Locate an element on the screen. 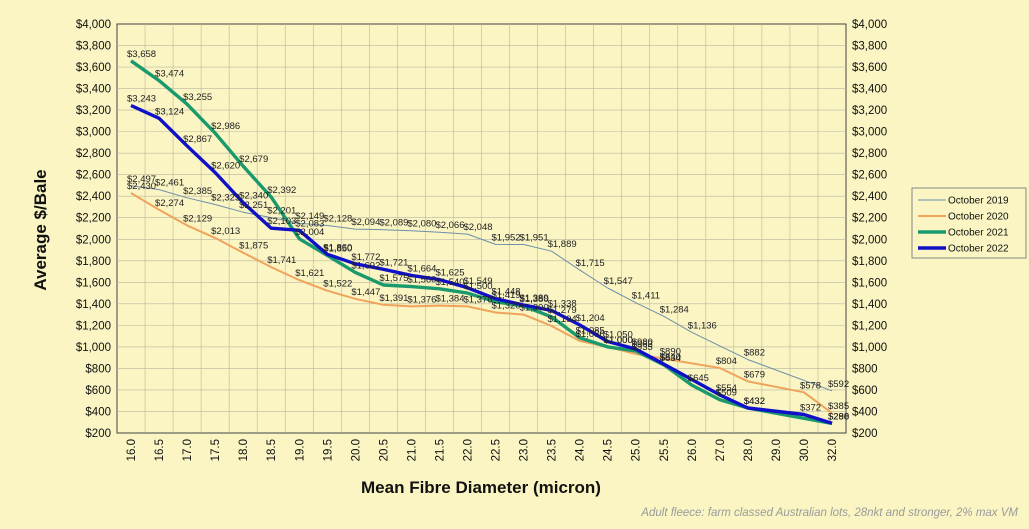 The image size is (1029, 529). data-label: $2,323 is located at coordinates (225, 197).